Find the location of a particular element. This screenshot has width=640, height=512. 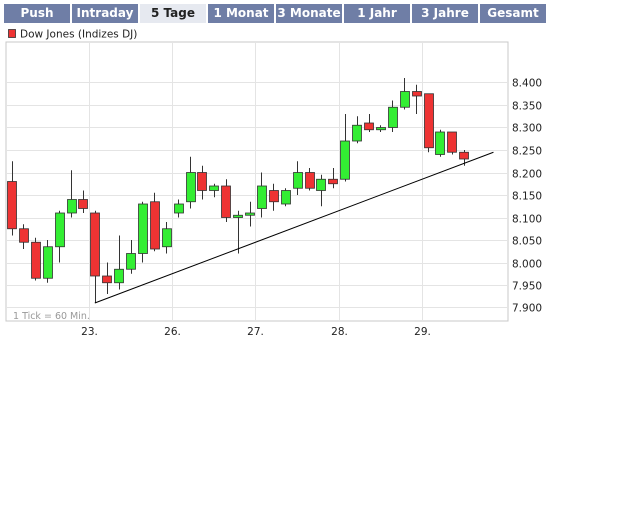

x-tick-label: 29. is located at coordinates (422, 332).